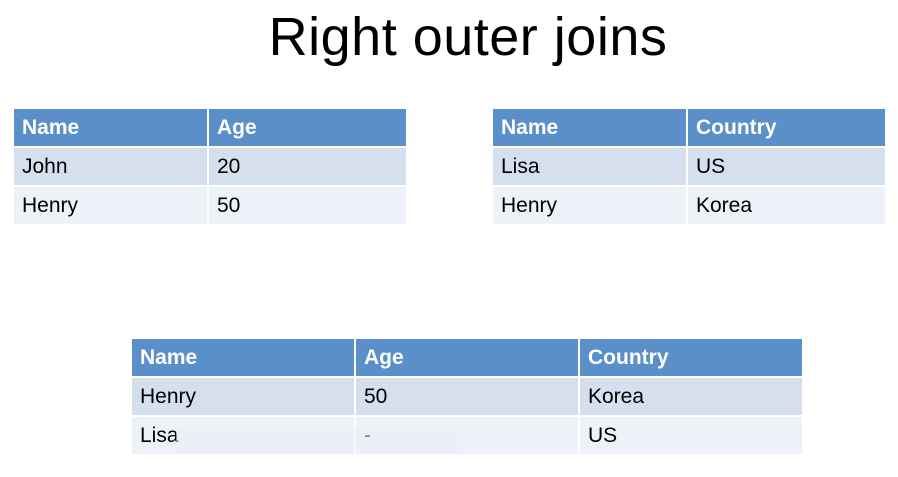  I want to click on table-row: Henry 50, so click(210, 205).